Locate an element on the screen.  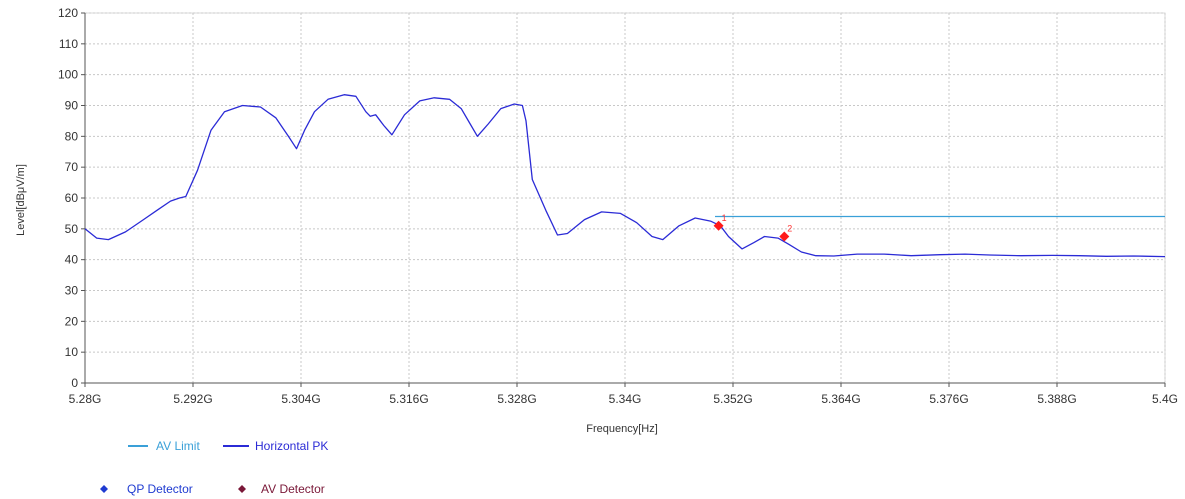
x-tick-label: 5.292G is located at coordinates (192, 399).